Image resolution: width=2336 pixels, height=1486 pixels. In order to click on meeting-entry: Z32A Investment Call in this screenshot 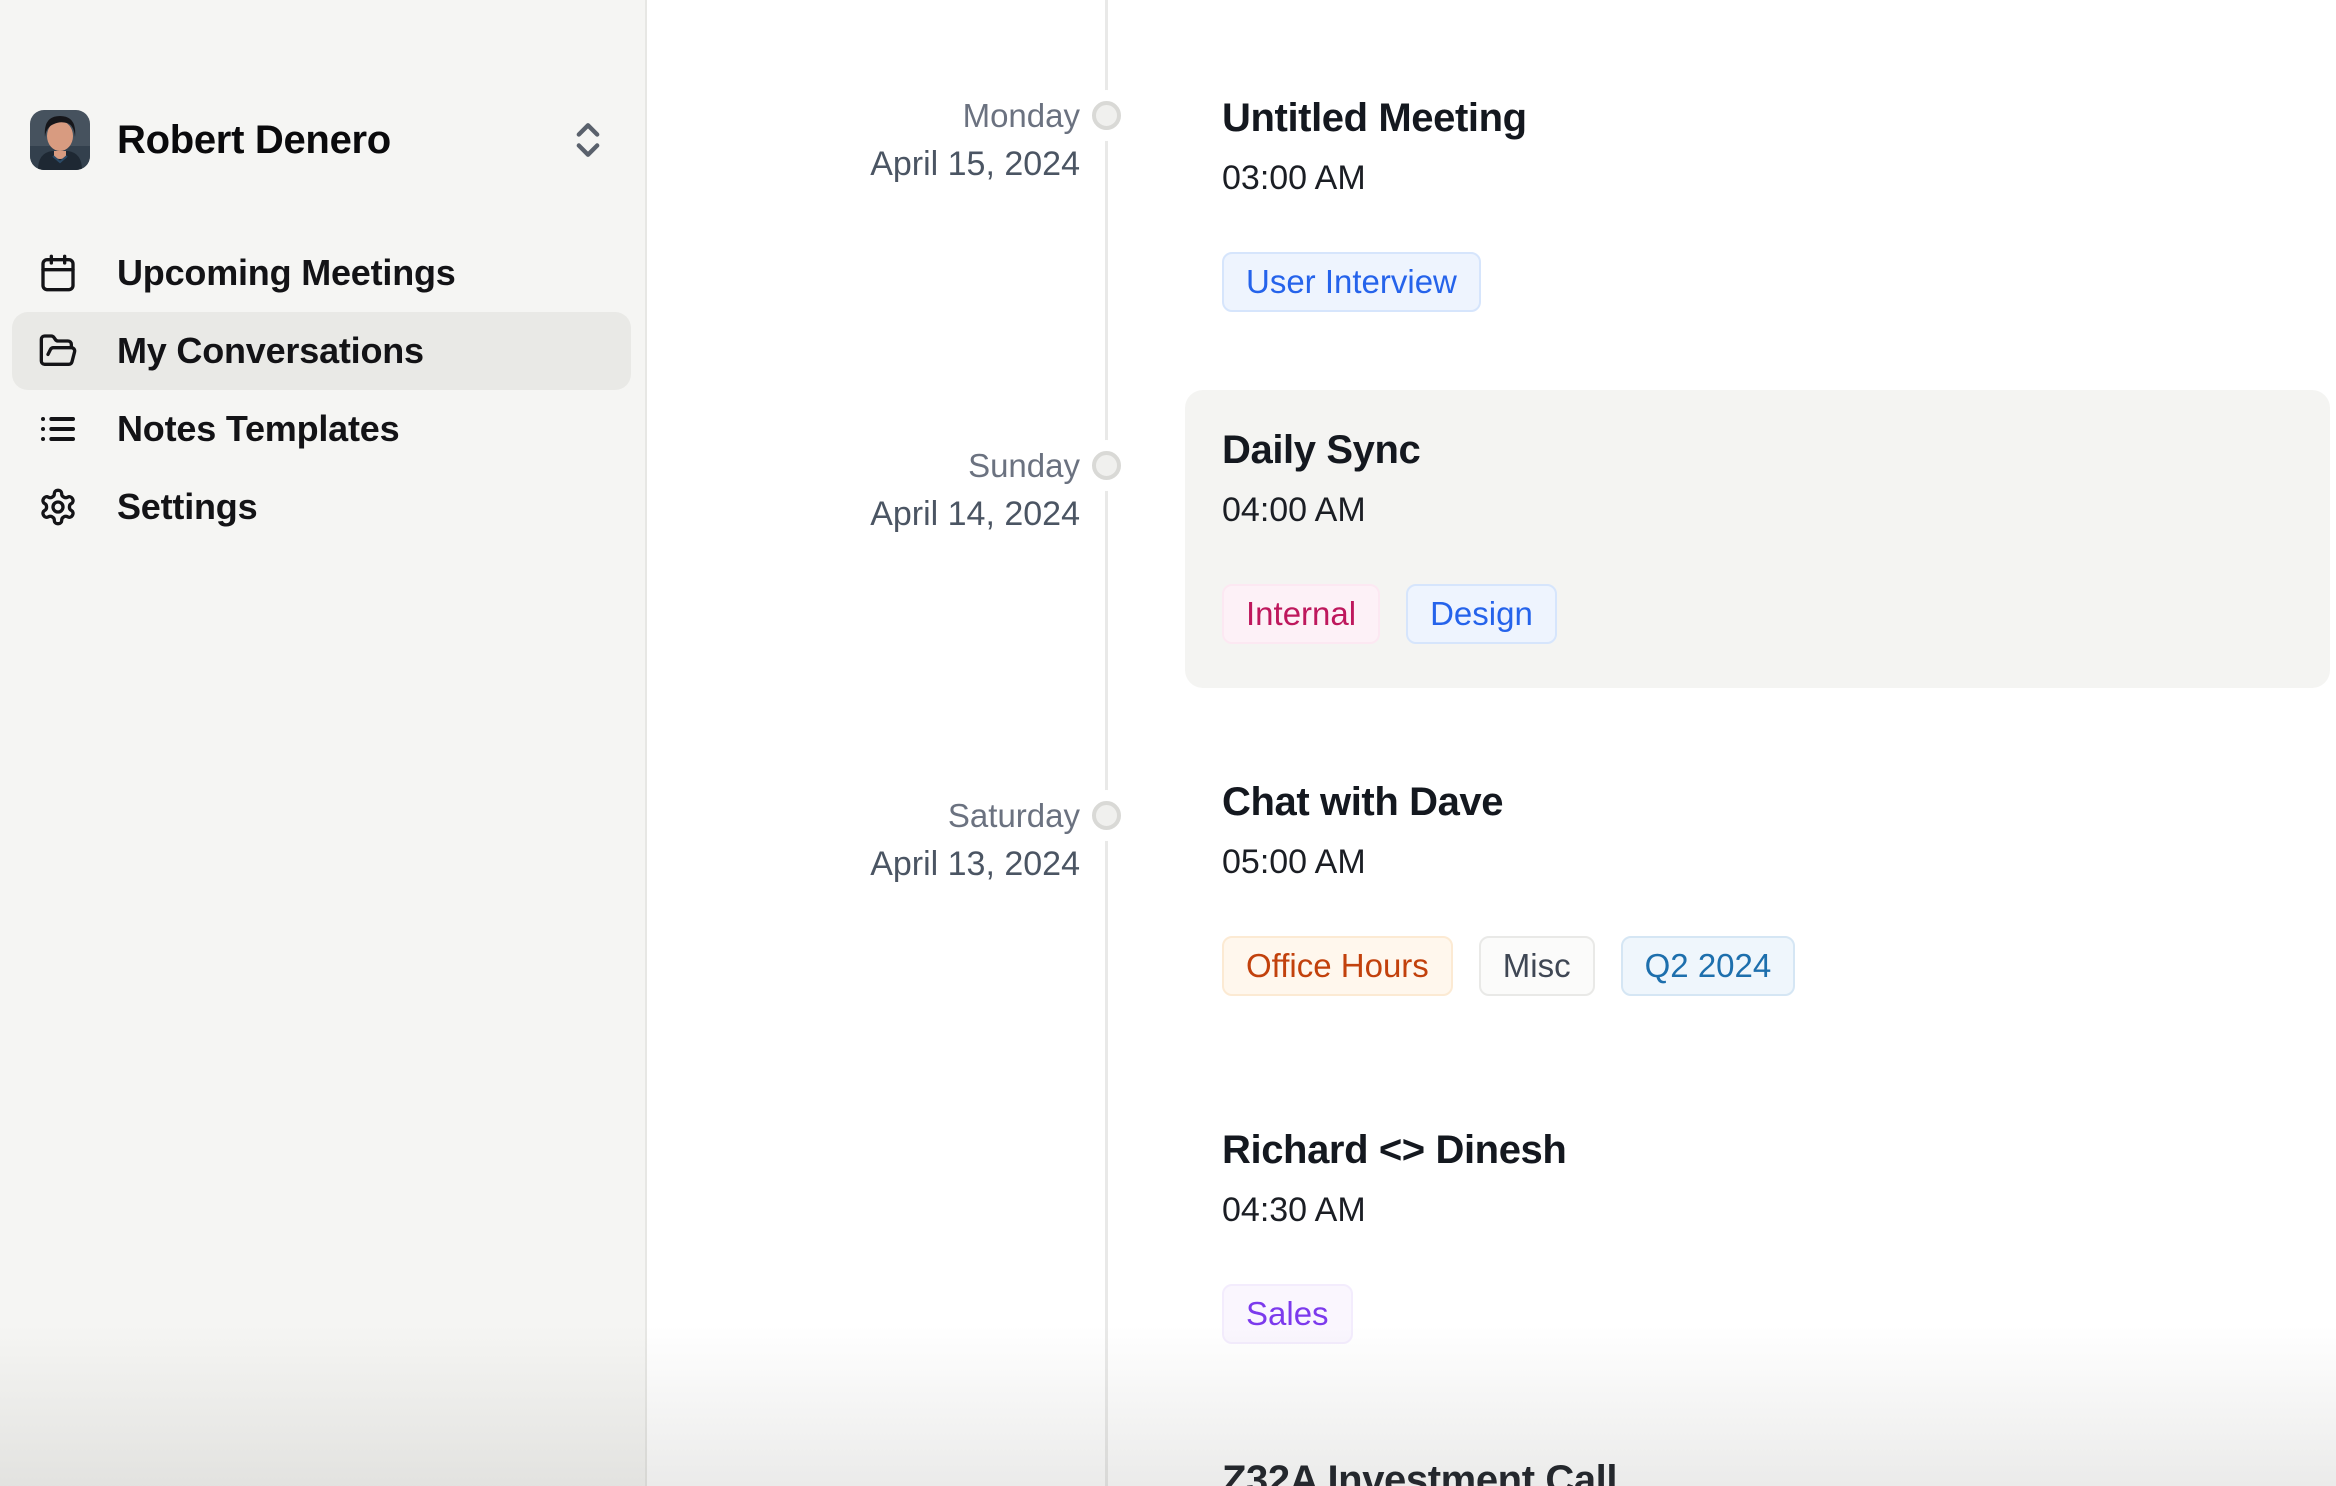, I will do `click(1419, 1471)`.